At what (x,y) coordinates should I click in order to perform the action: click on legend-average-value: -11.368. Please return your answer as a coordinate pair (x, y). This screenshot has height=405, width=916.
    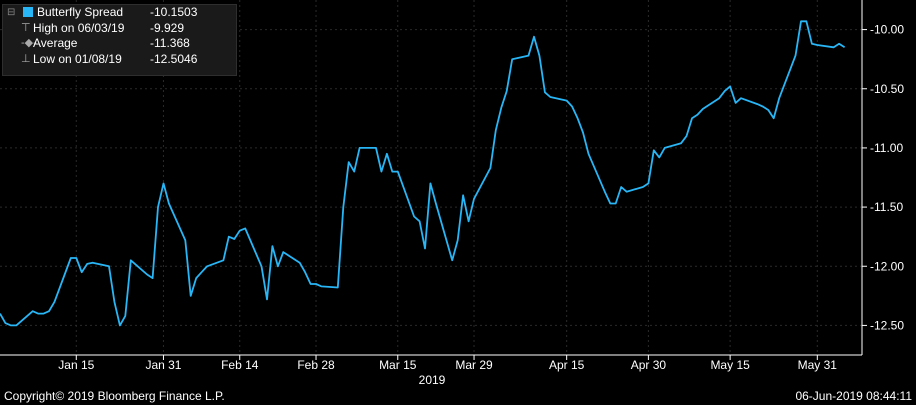
    Looking at the image, I should click on (170, 43).